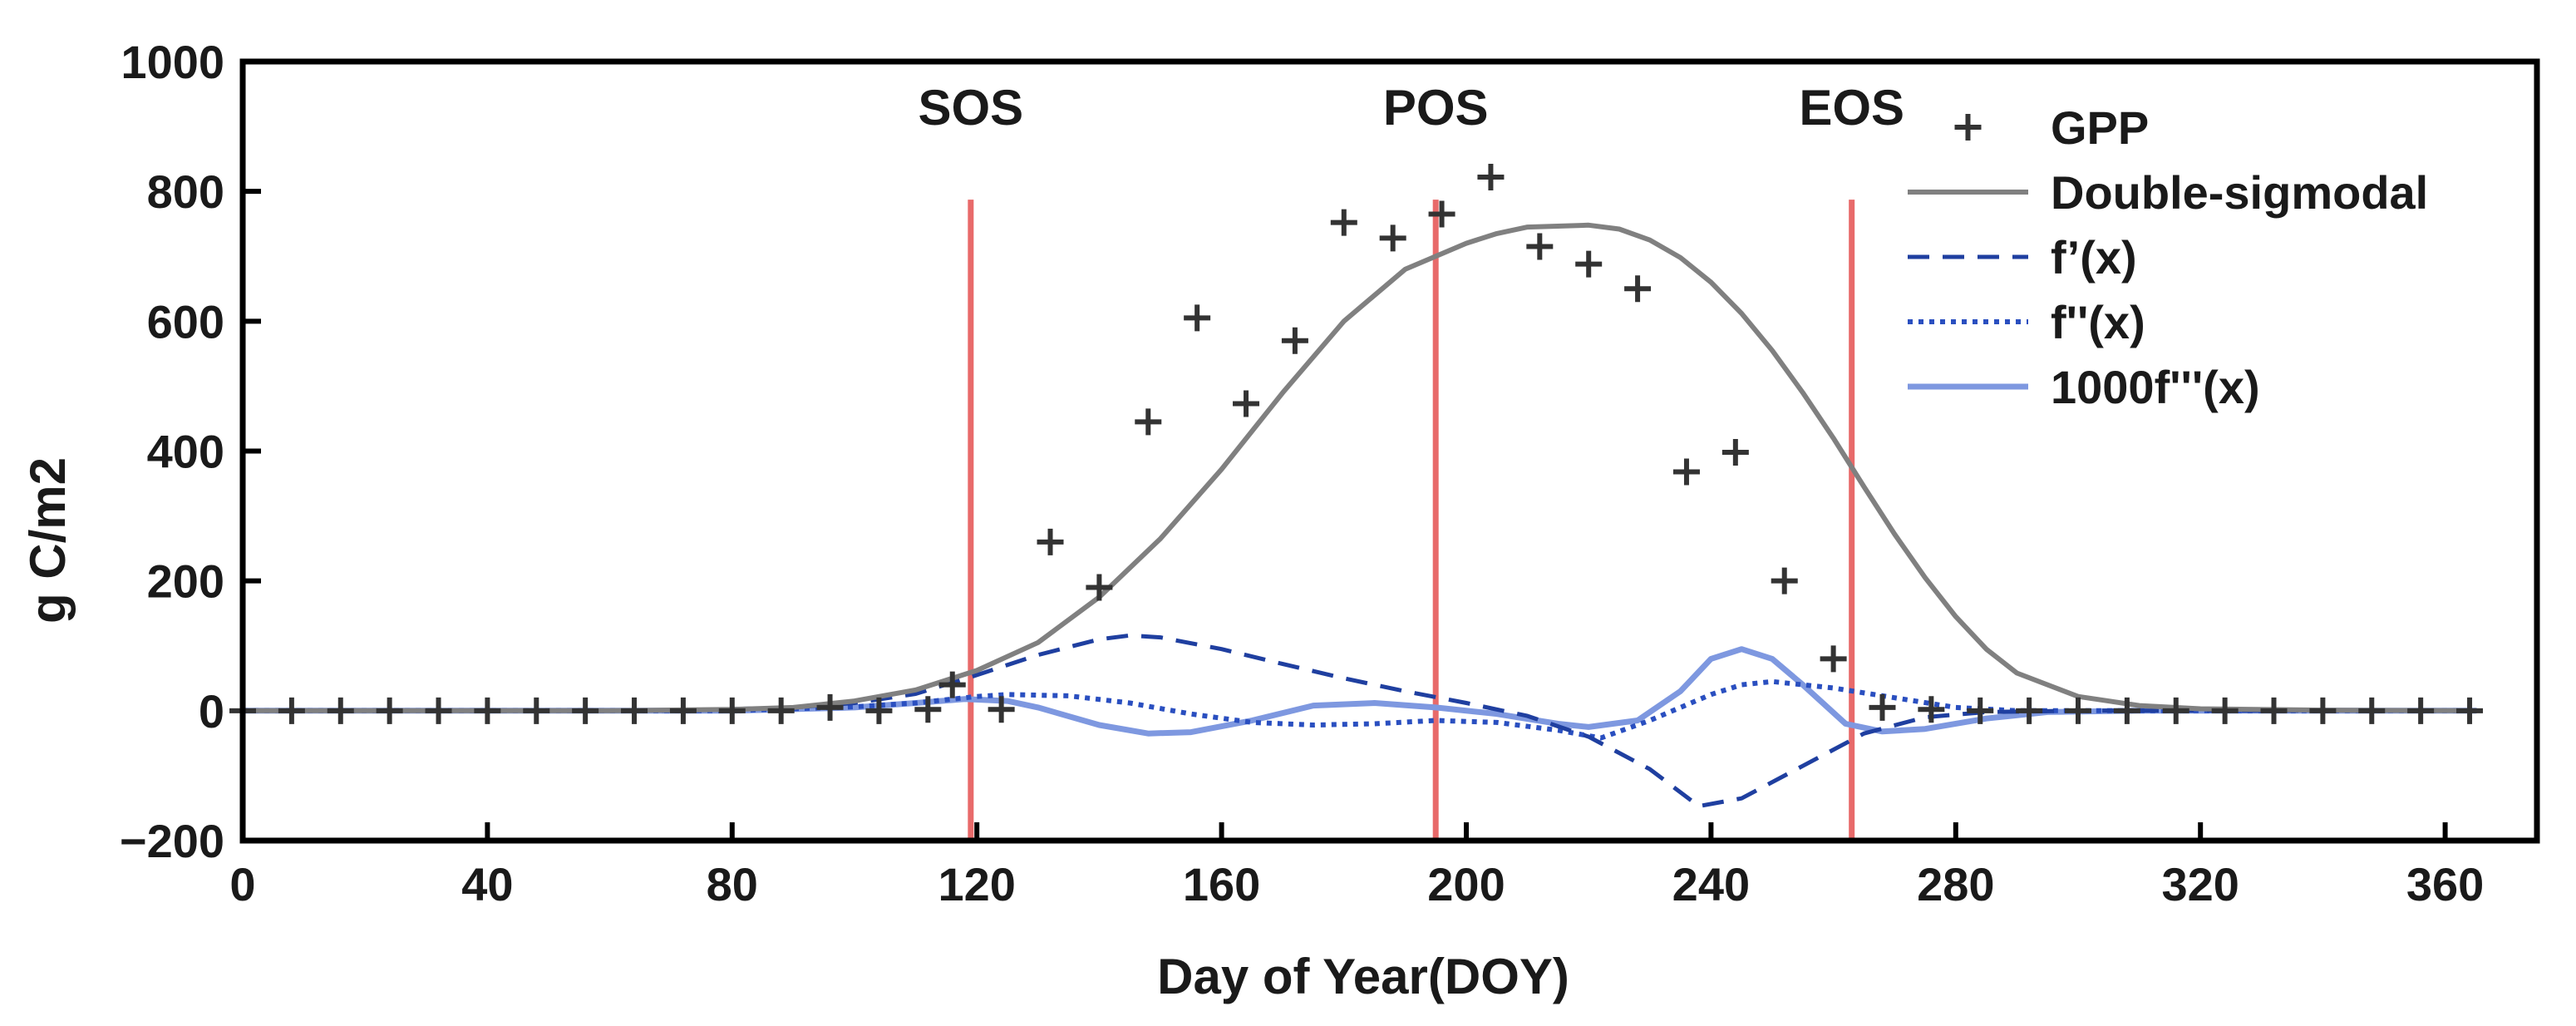 Image resolution: width=2576 pixels, height=1026 pixels. What do you see at coordinates (2094, 257) in the screenshot?
I see `legend-label: f’(x)` at bounding box center [2094, 257].